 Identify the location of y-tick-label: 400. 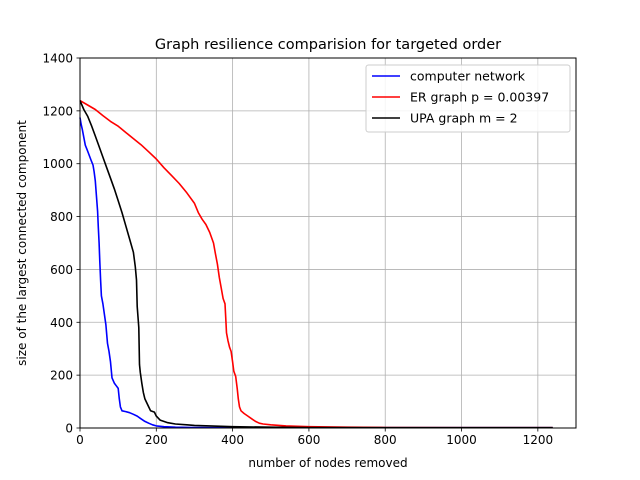
(61, 323).